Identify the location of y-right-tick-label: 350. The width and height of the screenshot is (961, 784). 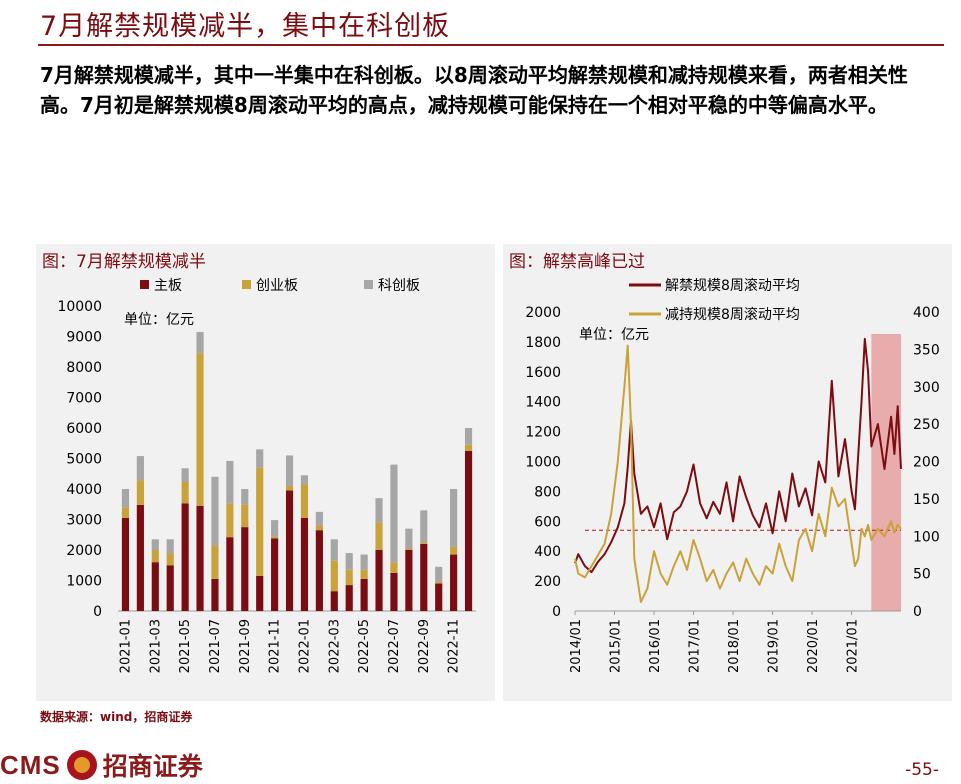
(926, 350).